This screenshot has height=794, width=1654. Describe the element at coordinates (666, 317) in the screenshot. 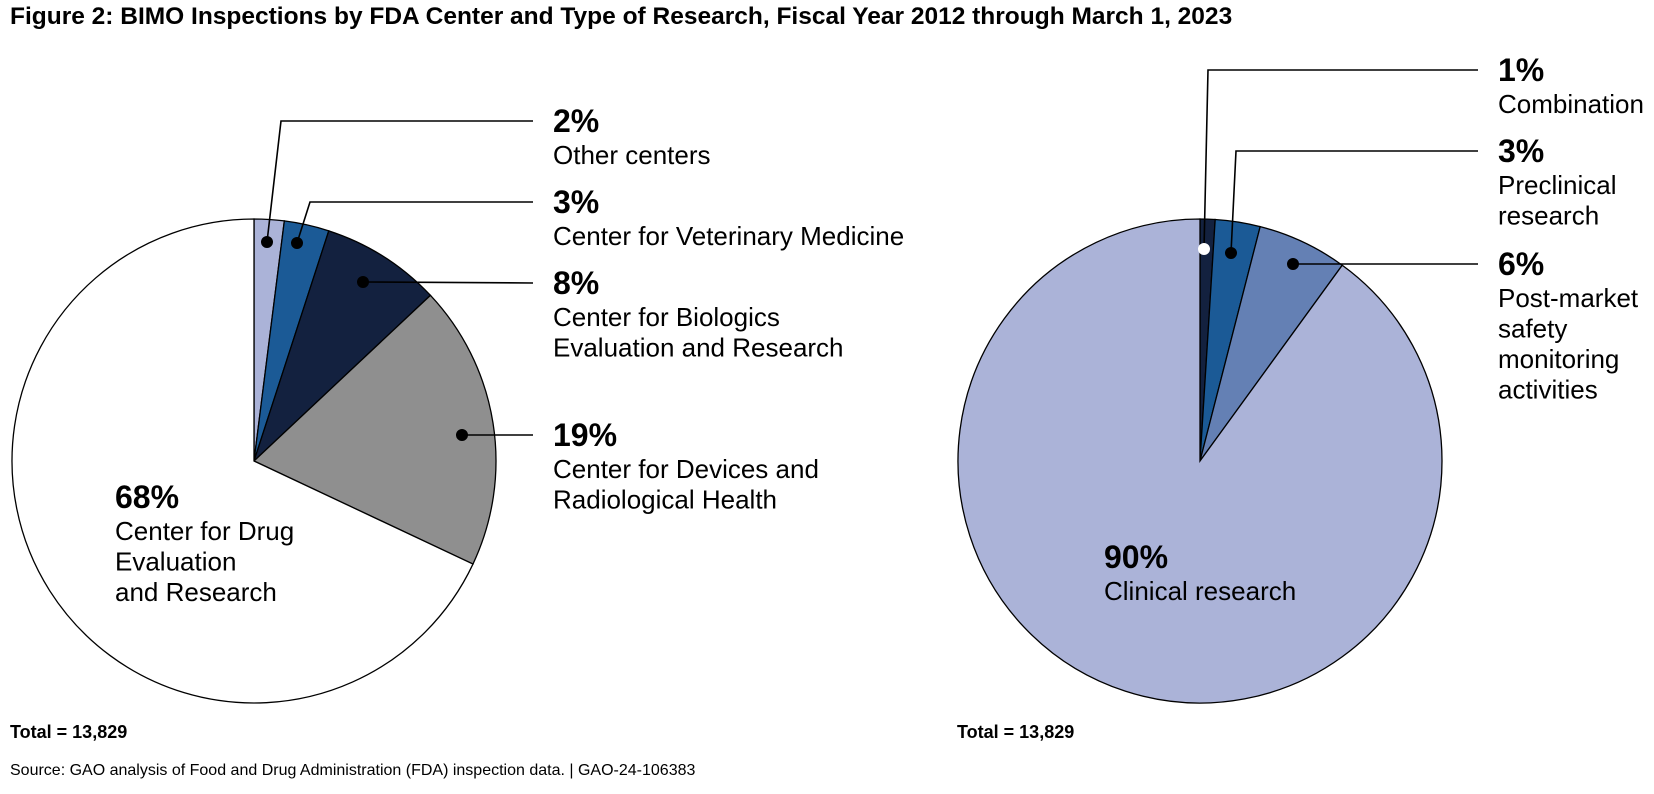

I see `slice-category-label: Center for Biologics` at that location.